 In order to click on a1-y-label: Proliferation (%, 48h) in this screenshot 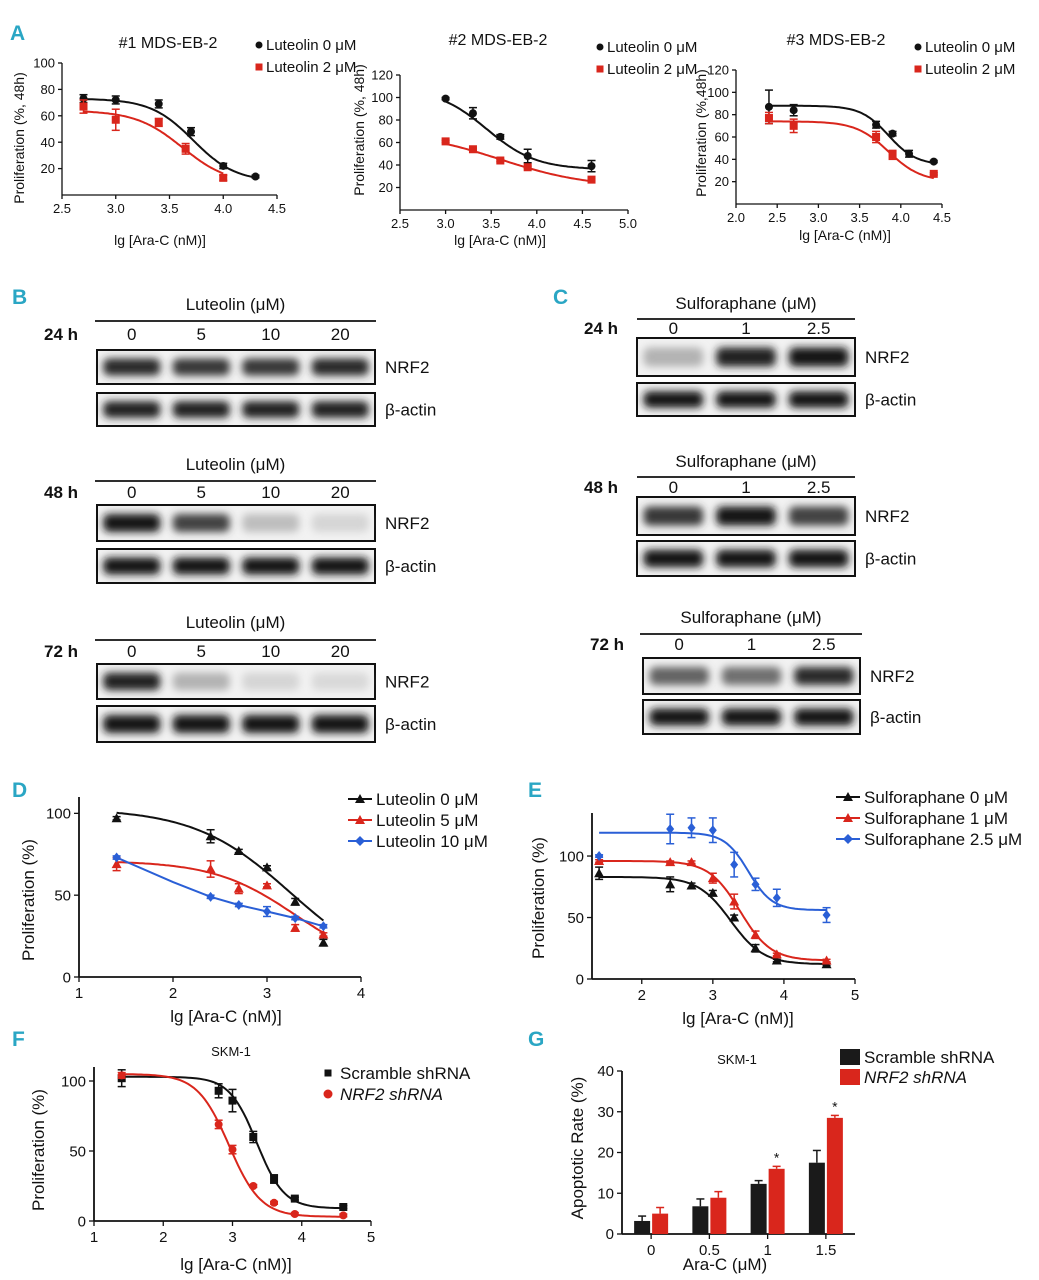, I will do `click(19, 138)`.